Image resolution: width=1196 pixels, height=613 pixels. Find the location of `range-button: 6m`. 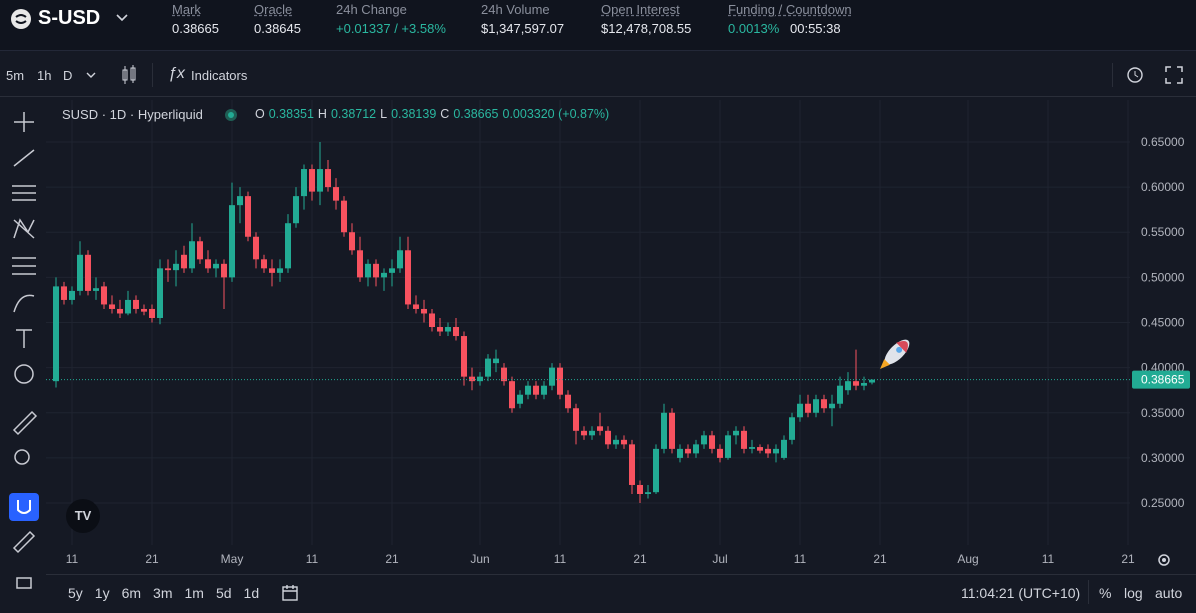

range-button: 6m is located at coordinates (131, 593).